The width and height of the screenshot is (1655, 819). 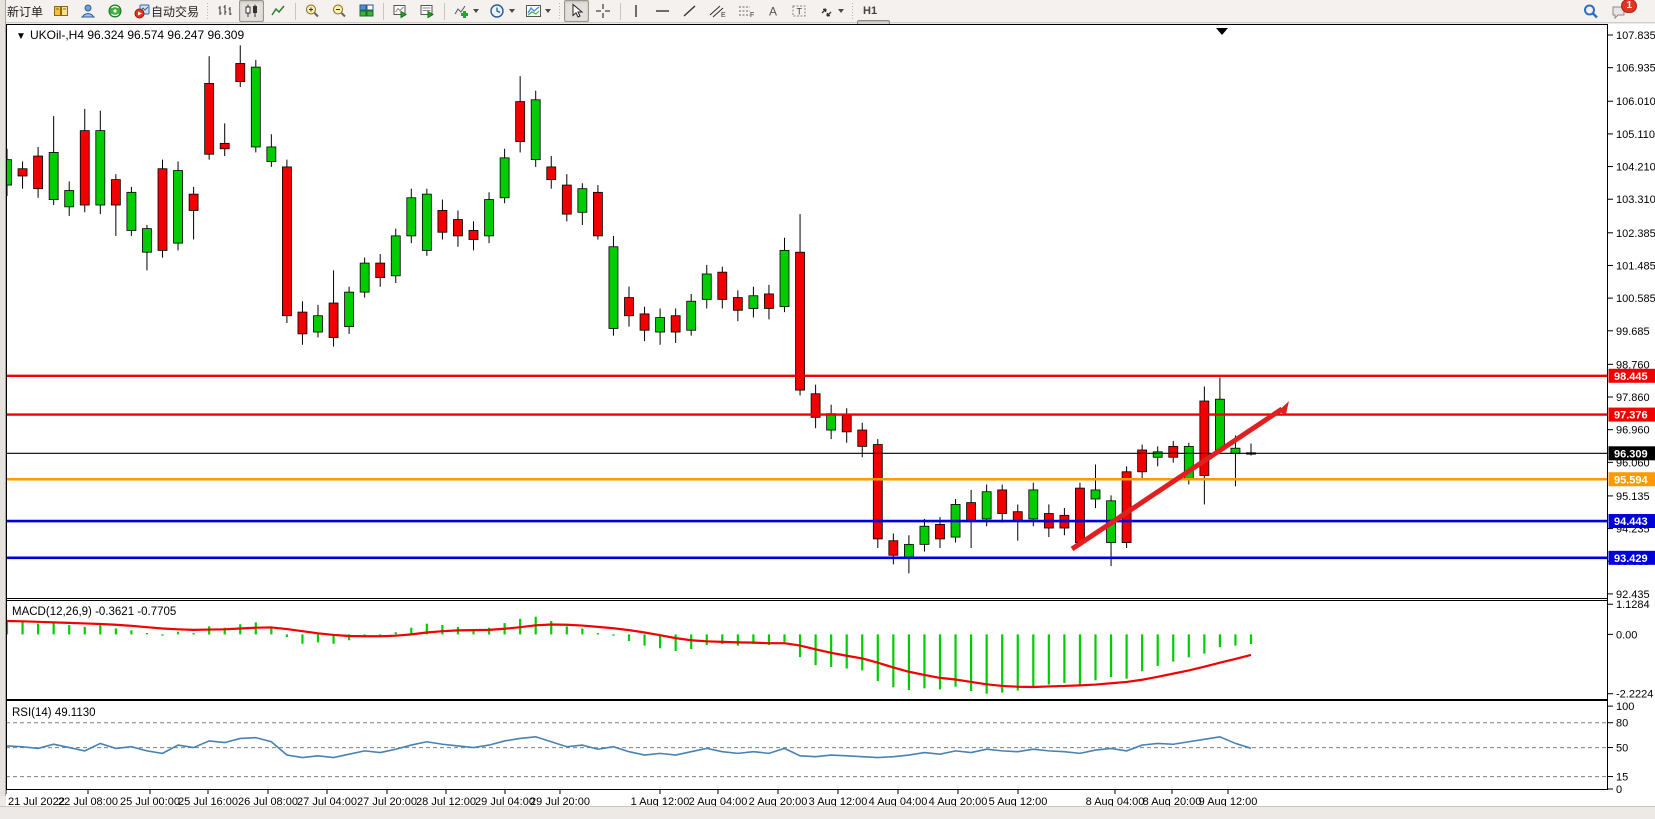 What do you see at coordinates (88, 801) in the screenshot?
I see `svg-text: 22 Jul 08:00` at bounding box center [88, 801].